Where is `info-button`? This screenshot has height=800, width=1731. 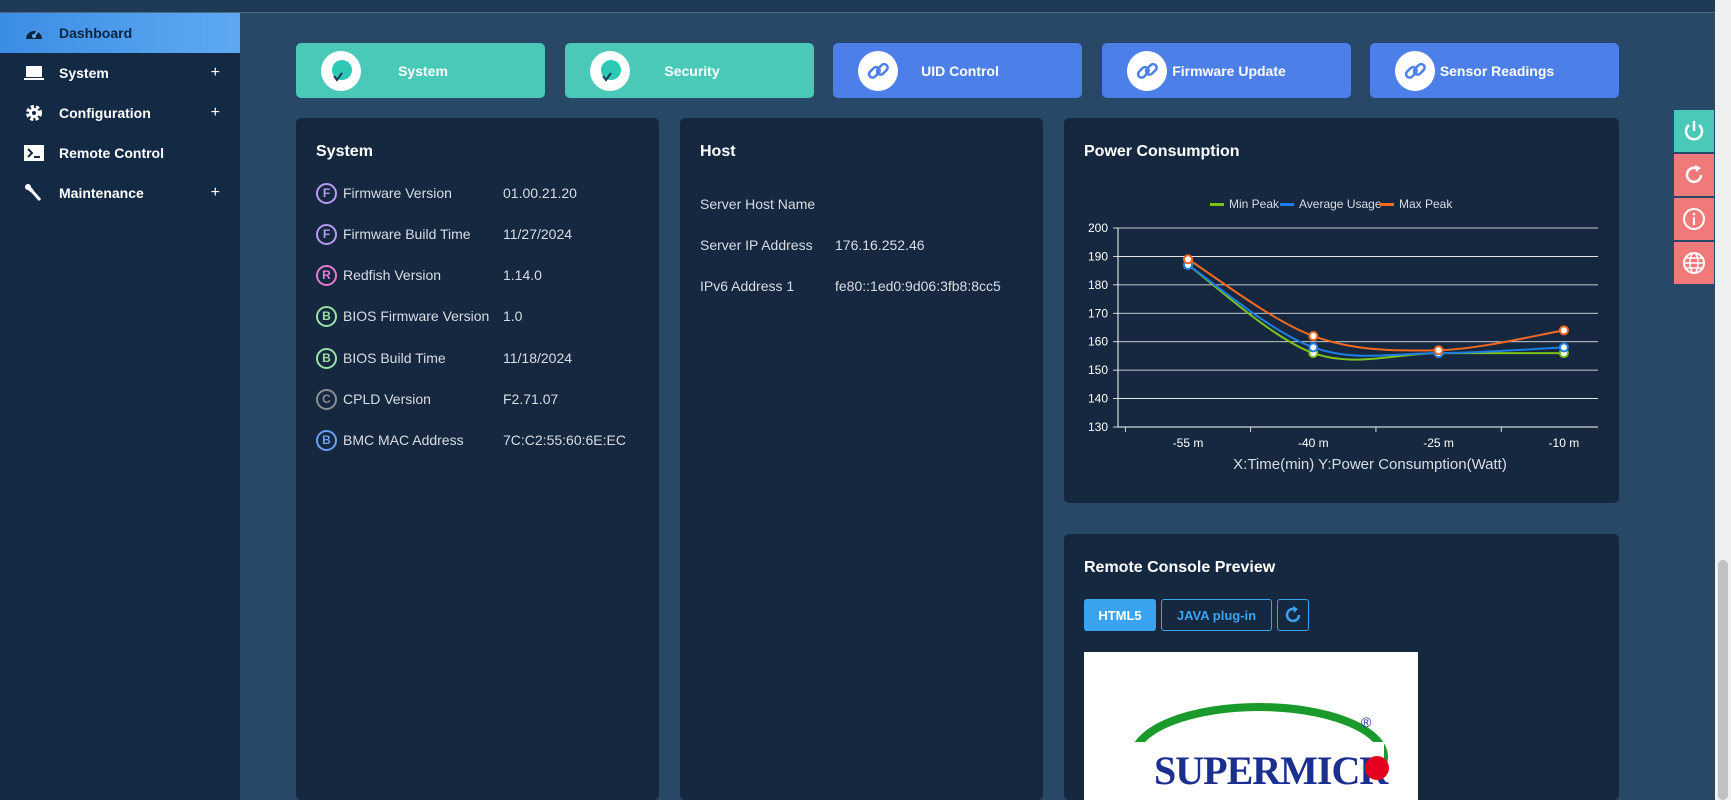 info-button is located at coordinates (1694, 219).